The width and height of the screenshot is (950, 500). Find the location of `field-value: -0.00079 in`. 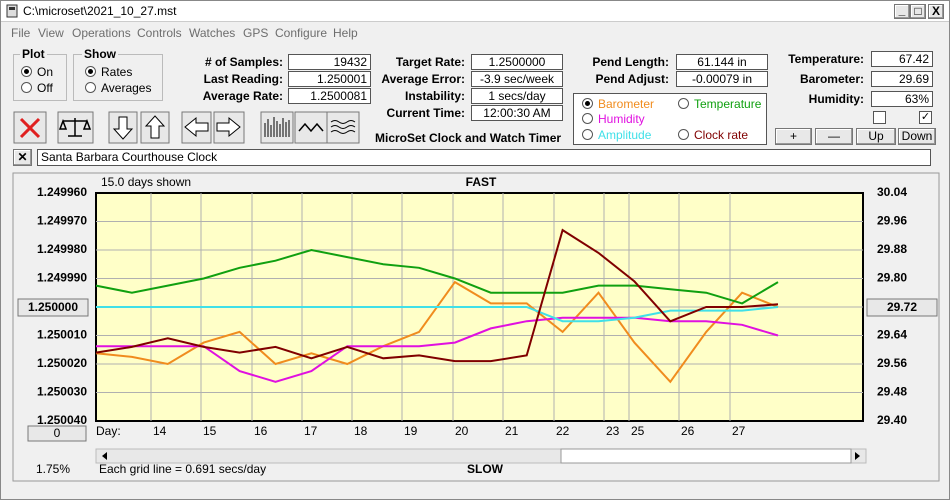

field-value: -0.00079 in is located at coordinates (722, 79).